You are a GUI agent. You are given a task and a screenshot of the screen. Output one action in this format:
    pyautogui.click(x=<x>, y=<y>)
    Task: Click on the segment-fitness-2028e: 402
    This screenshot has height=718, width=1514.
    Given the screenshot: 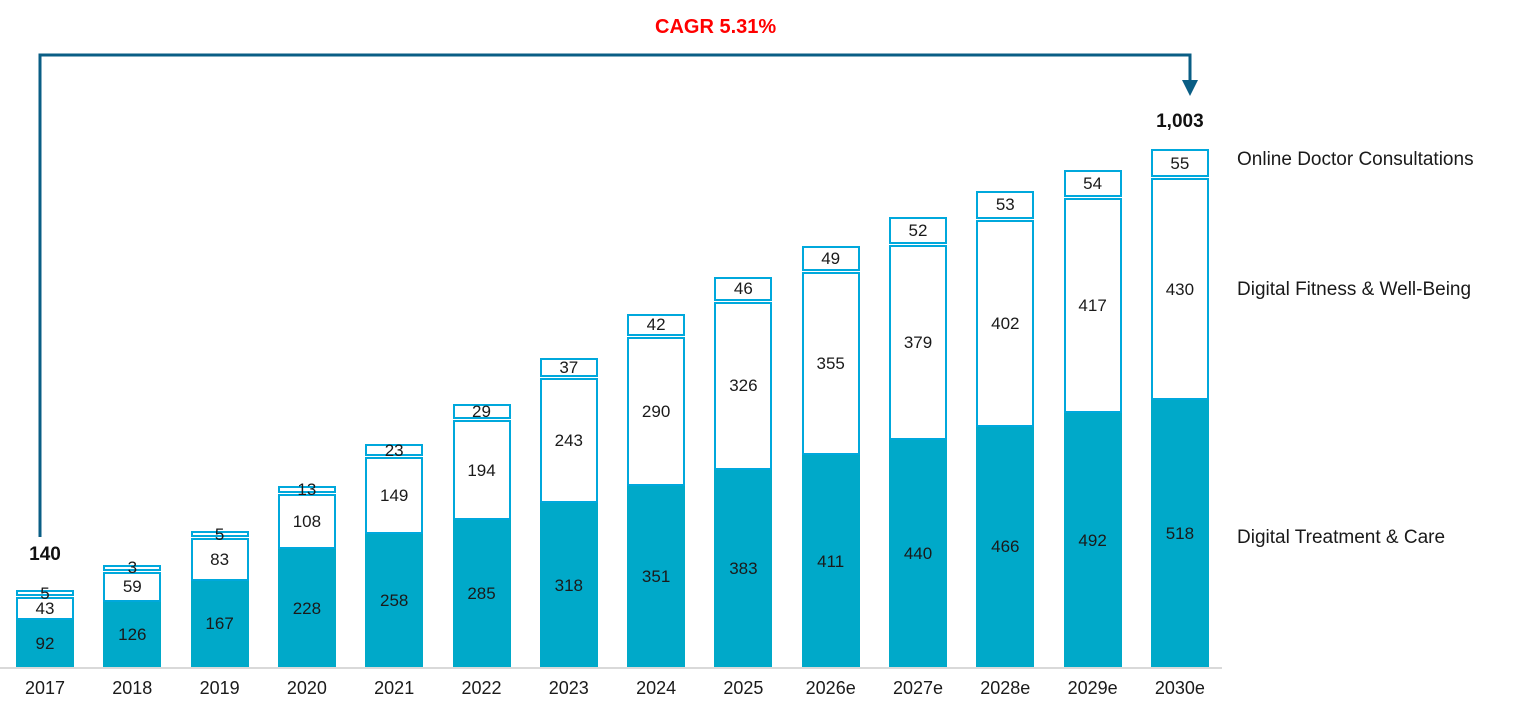 What is the action you would take?
    pyautogui.click(x=1005, y=323)
    